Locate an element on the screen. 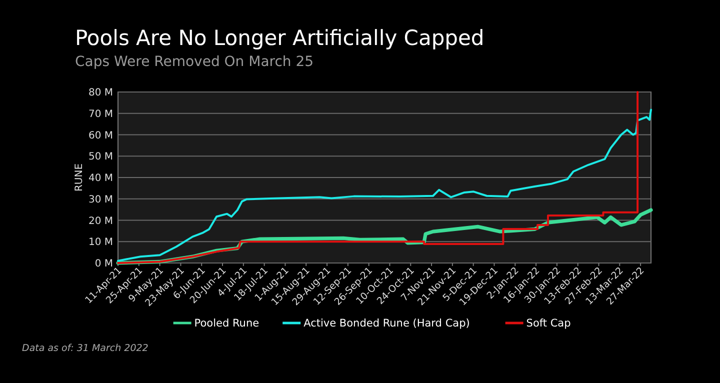  y-tick-label: 0 M is located at coordinates (103, 264).